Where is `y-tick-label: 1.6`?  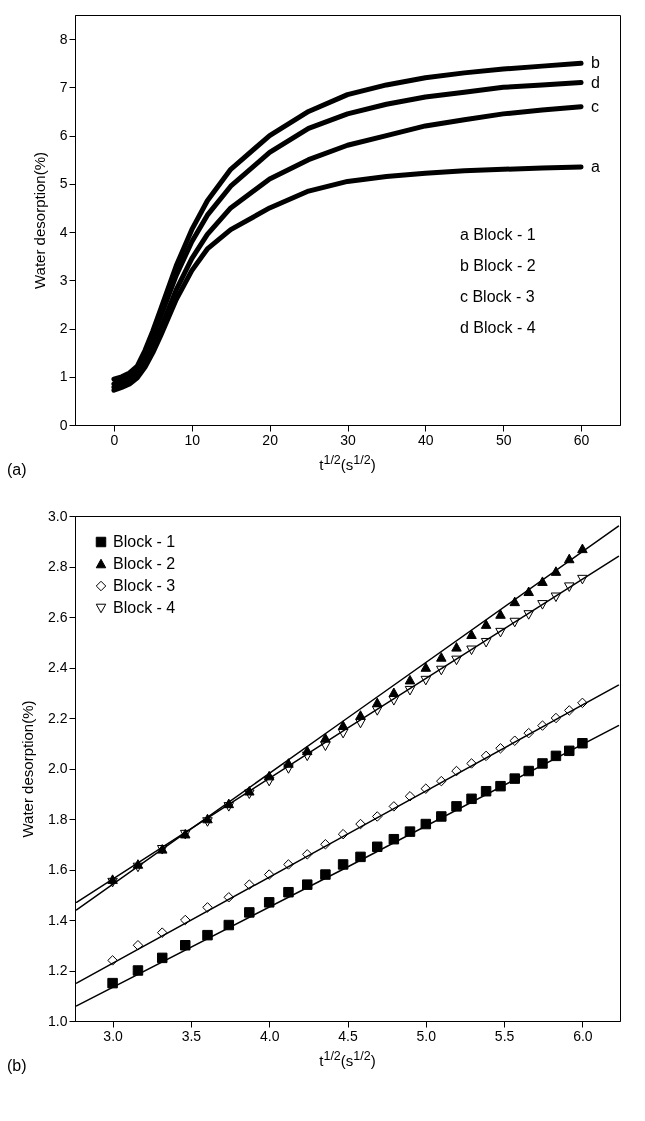
y-tick-label: 1.6 is located at coordinates (58, 869).